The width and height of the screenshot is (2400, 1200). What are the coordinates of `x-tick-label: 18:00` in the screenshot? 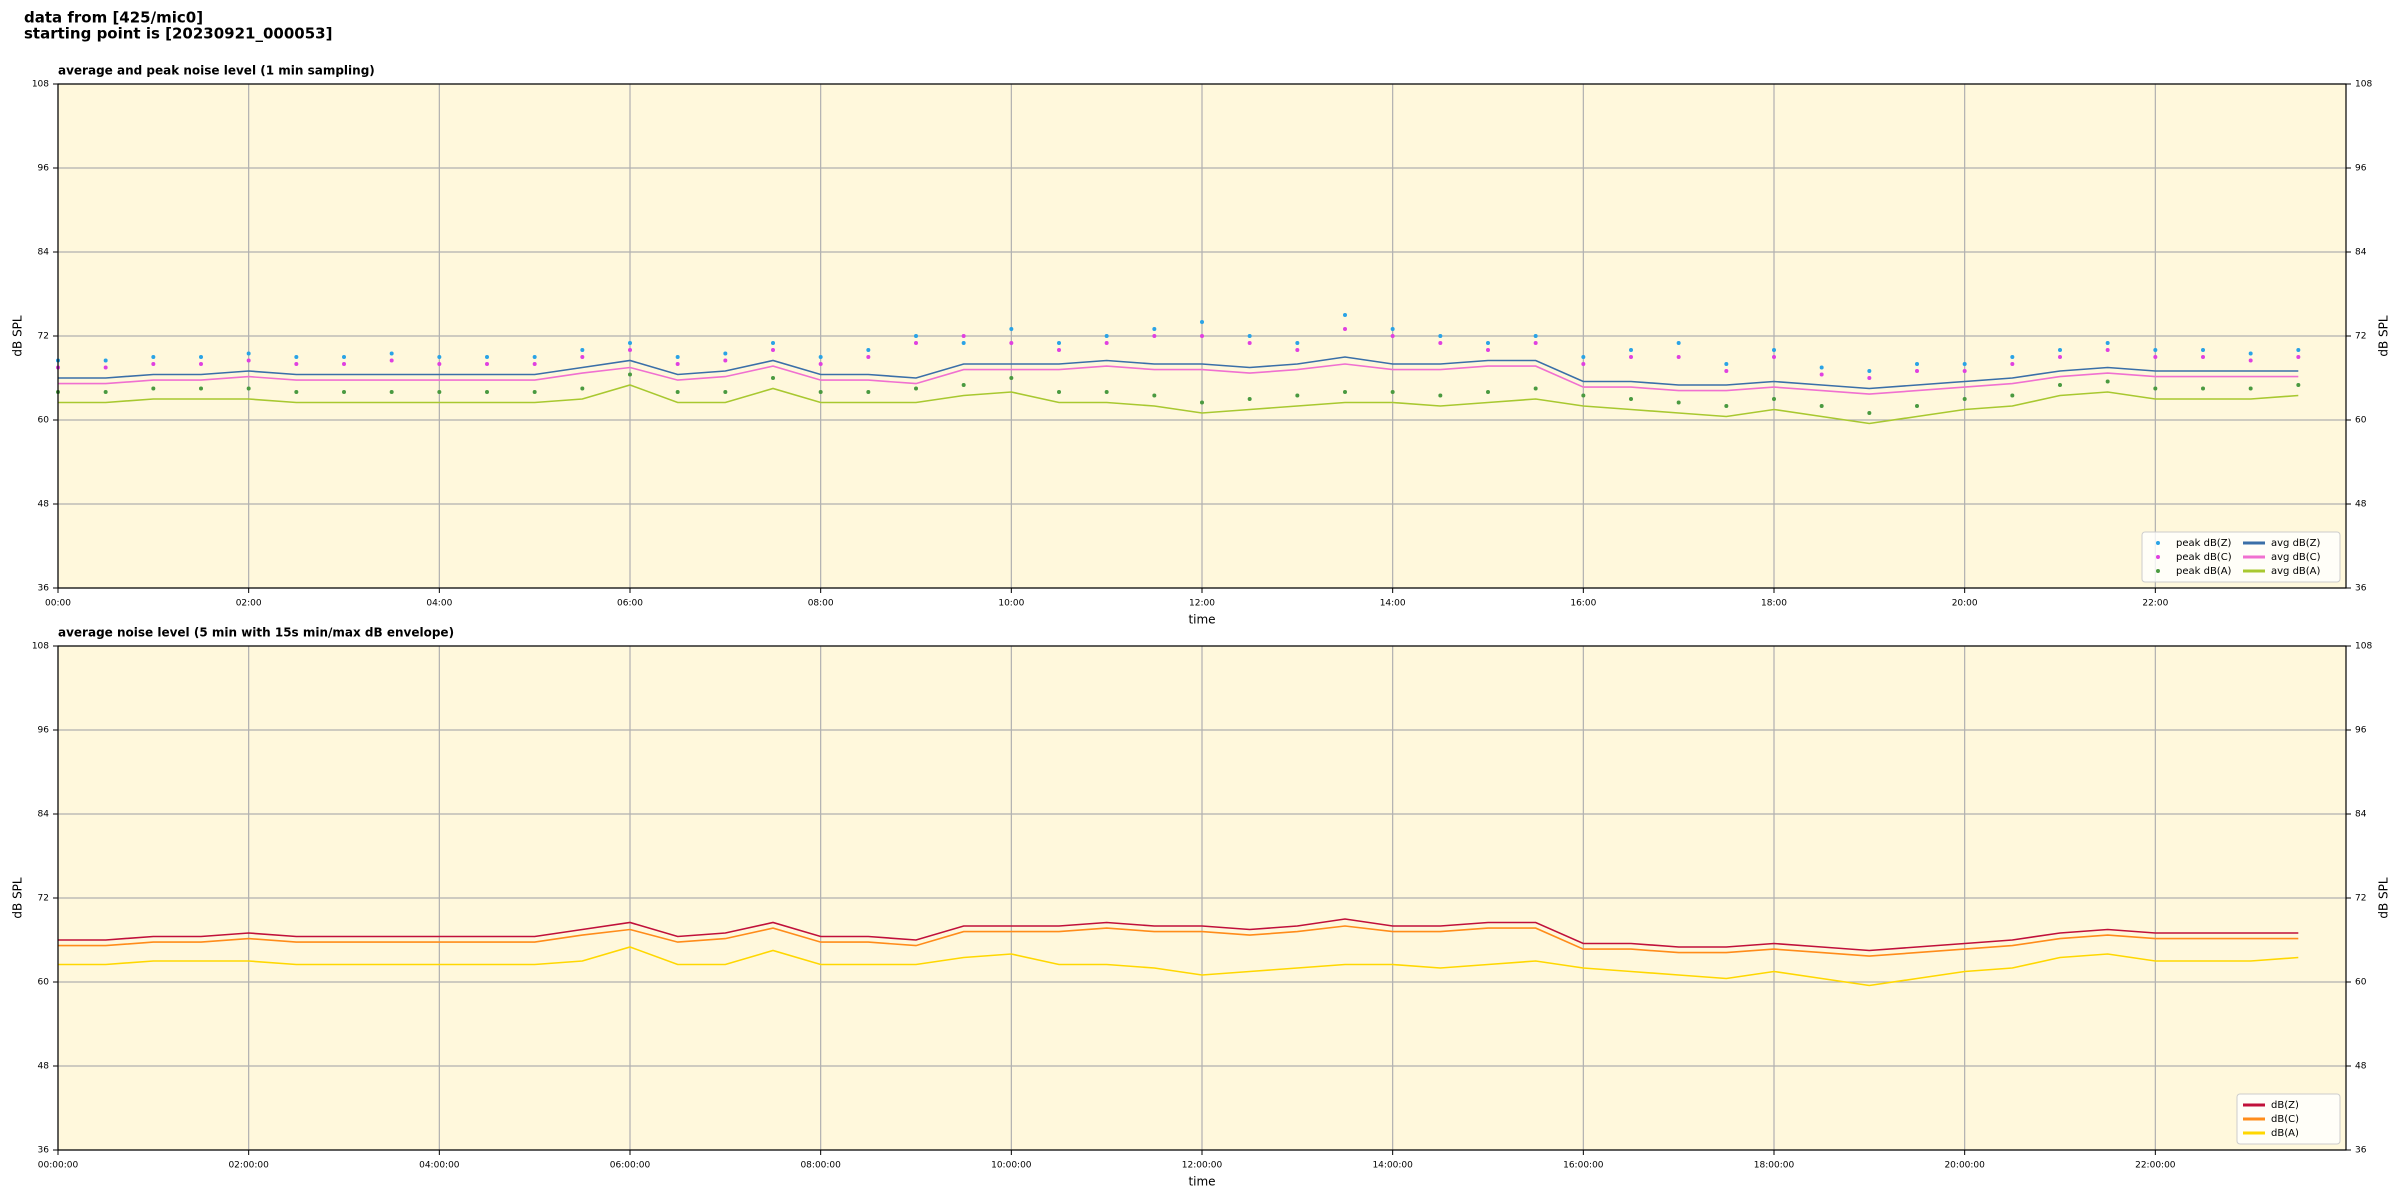 It's located at (1774, 604).